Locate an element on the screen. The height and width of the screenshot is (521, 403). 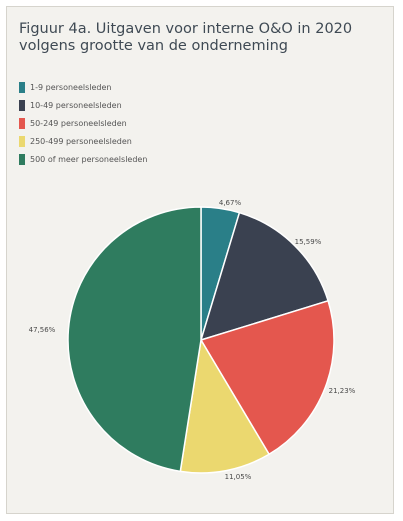
legend-item: 10-49 personeelsleden is located at coordinates (83, 105).